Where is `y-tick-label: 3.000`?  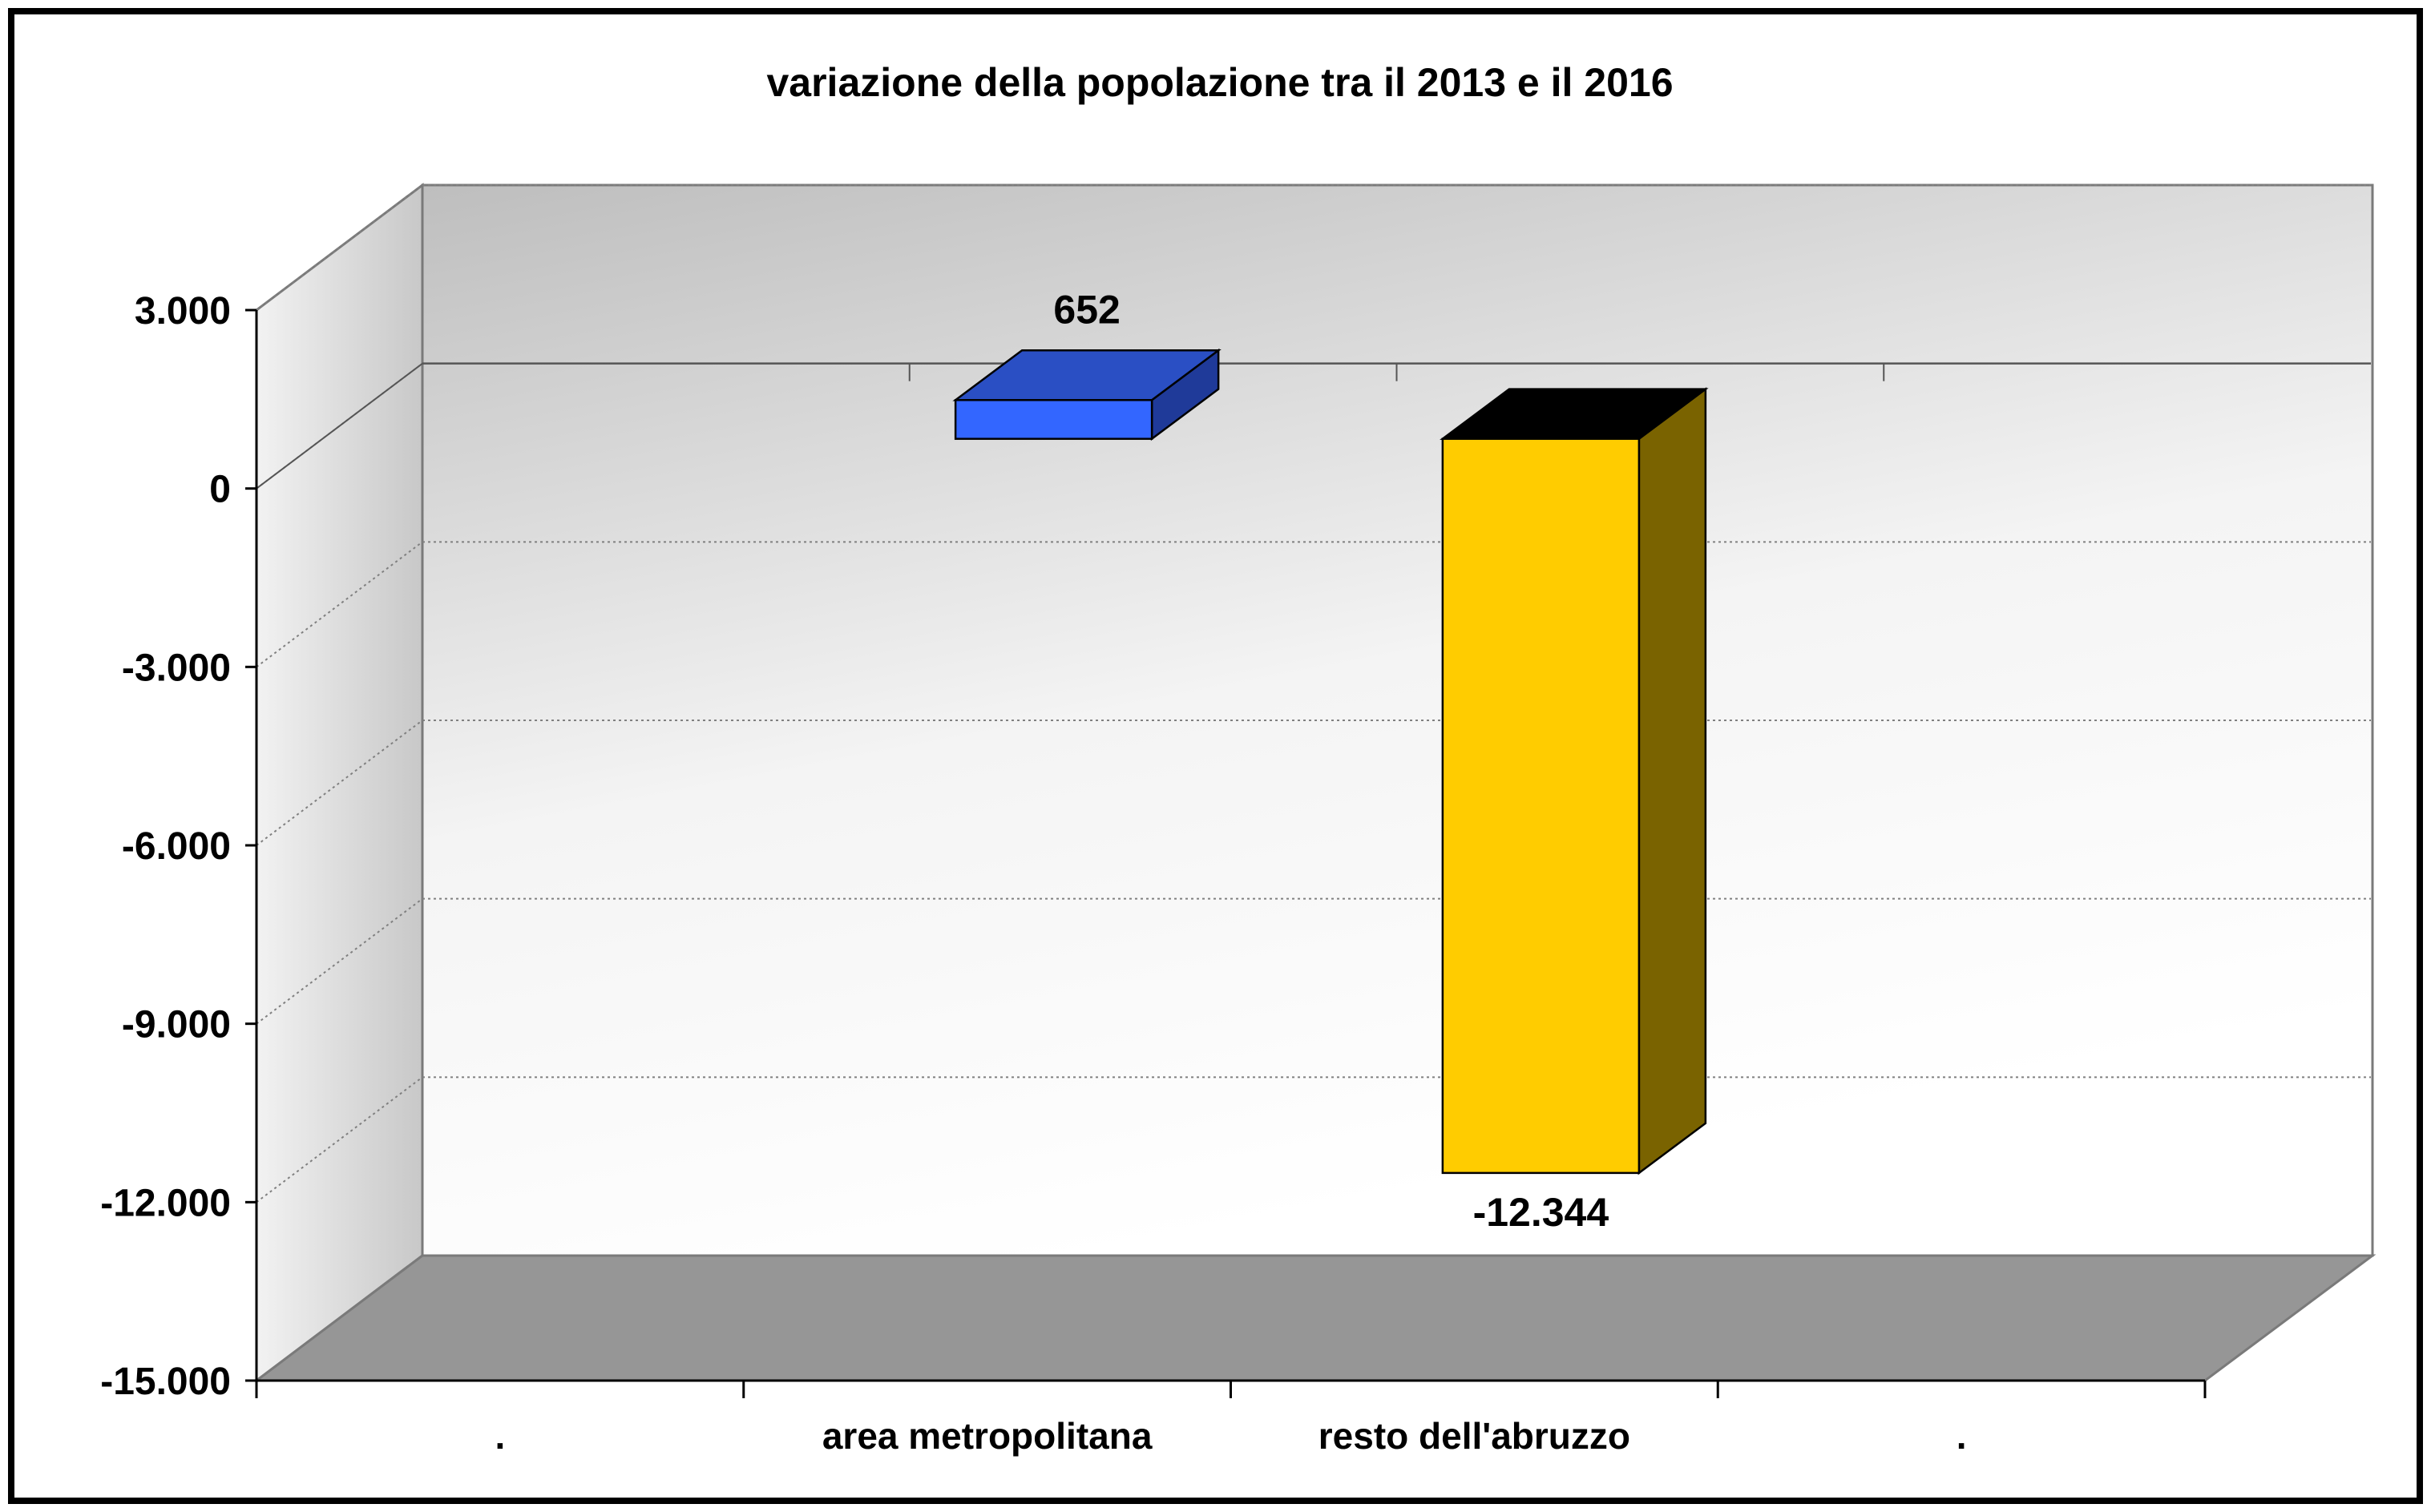
y-tick-label: 3.000 is located at coordinates (183, 311).